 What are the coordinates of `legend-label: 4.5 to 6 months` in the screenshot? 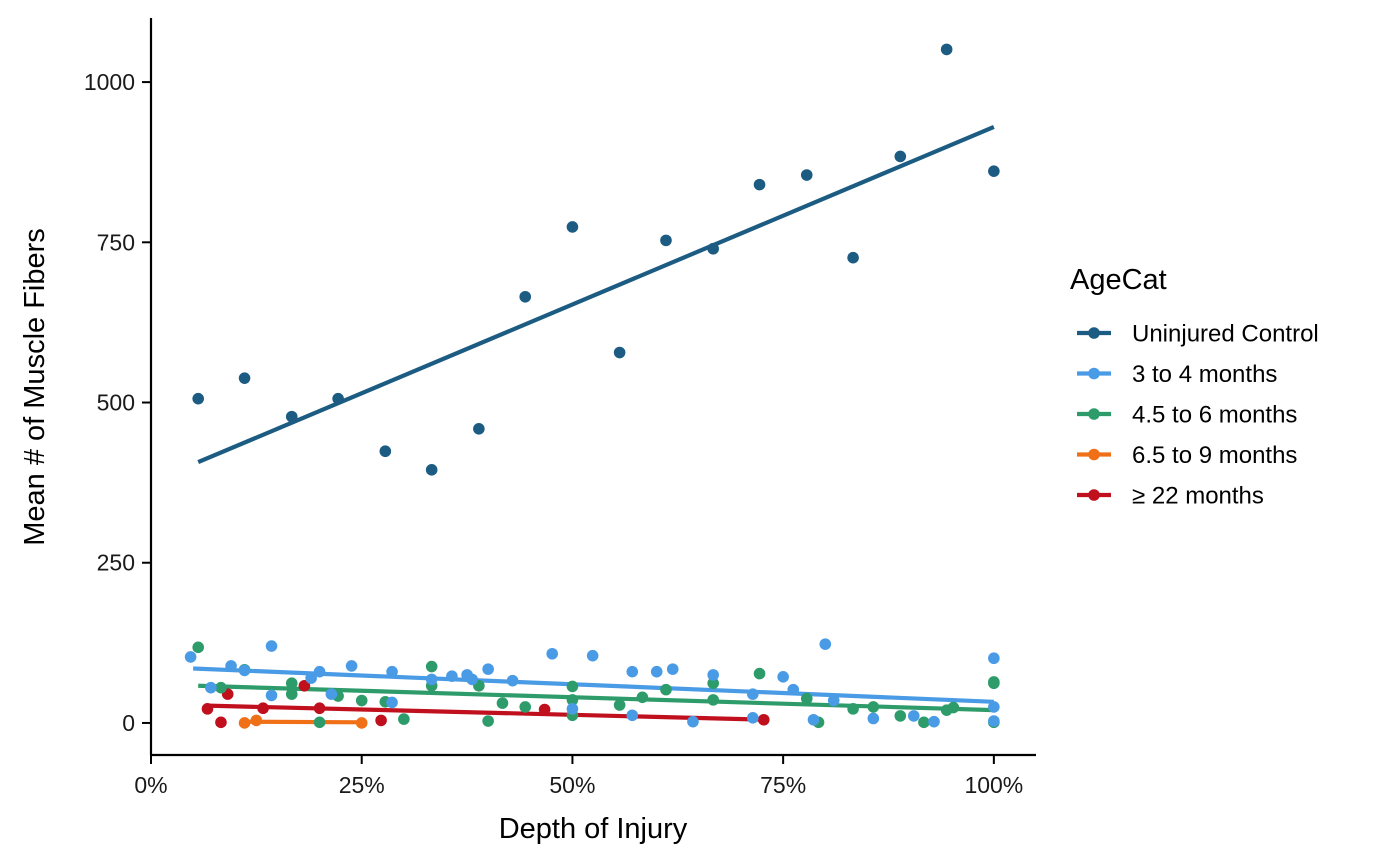 It's located at (1214, 415).